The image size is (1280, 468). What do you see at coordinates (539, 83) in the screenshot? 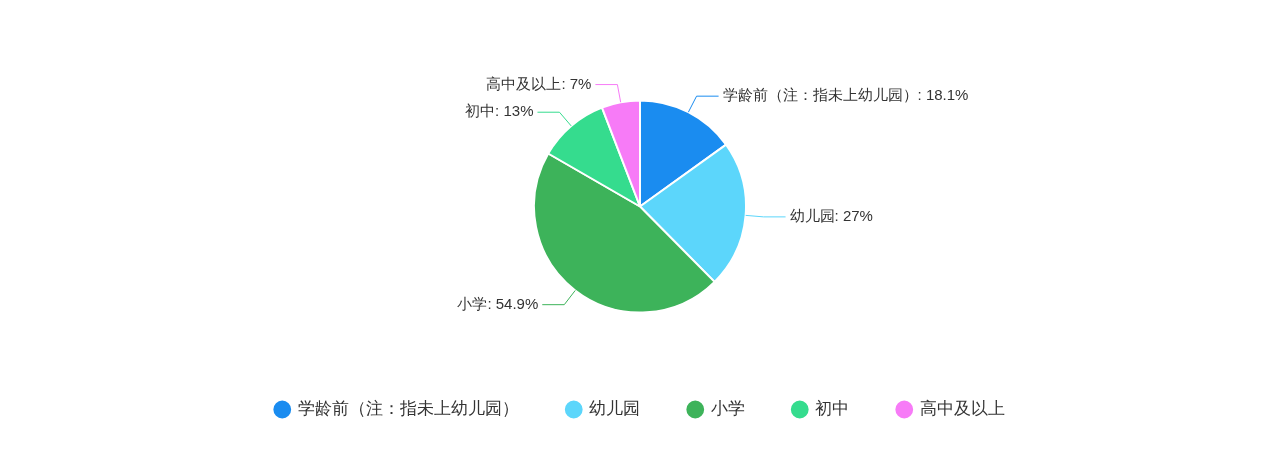
I see `data-label: 高中及以上: 7%` at bounding box center [539, 83].